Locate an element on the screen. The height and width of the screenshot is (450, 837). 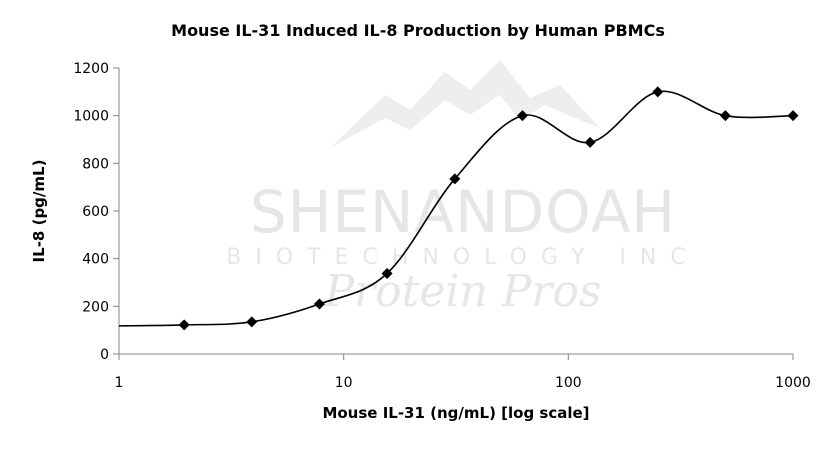
x-ticks: 1 10 100 1000 is located at coordinates (463, 372).